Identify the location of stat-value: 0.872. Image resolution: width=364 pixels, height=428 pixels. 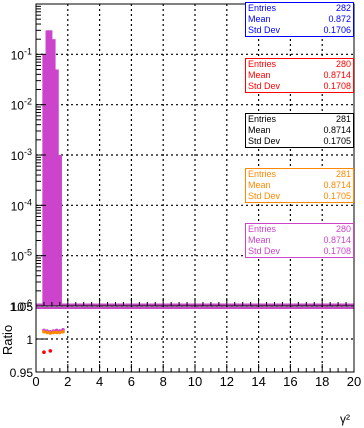
(339, 19).